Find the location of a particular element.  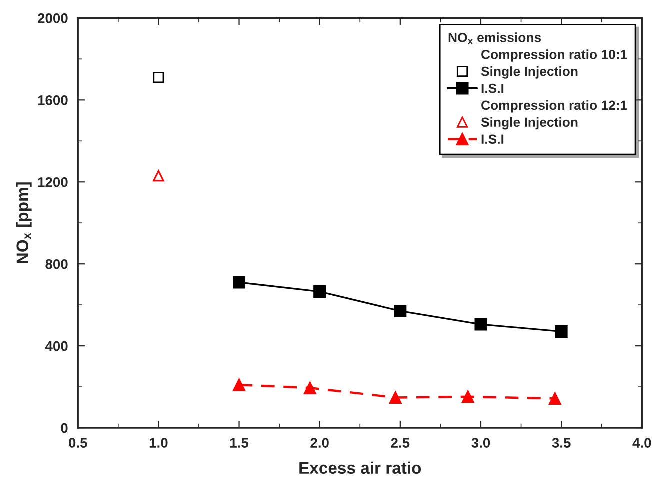

y-axis-title: NO$_{x}$ [ppm] is located at coordinates (24, 223).